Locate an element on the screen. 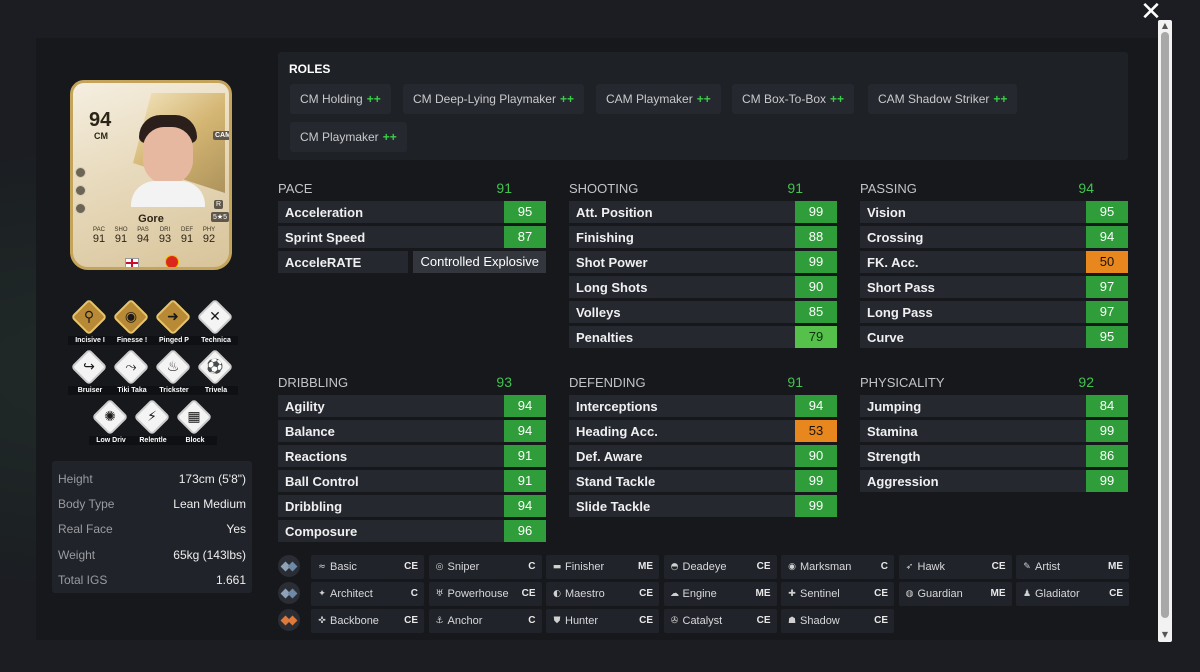 This screenshot has height=672, width=1200. attribute-group-header: SHOOTING 91 is located at coordinates (703, 189).